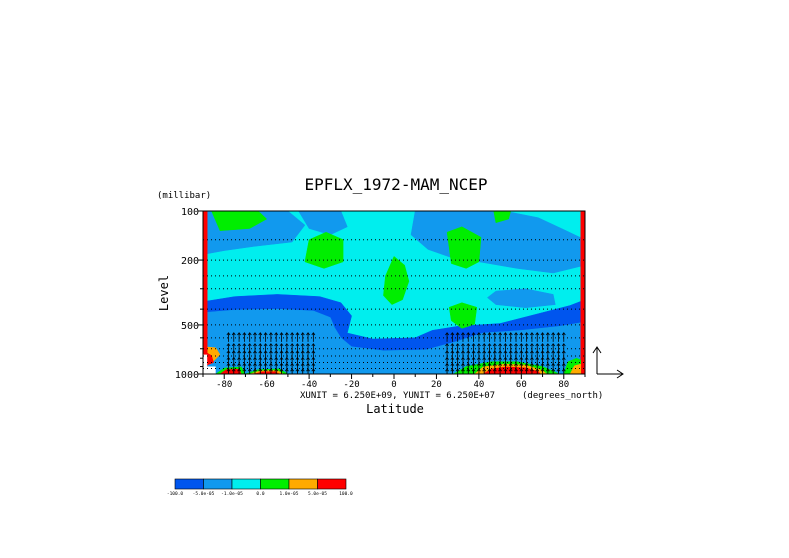  What do you see at coordinates (175, 494) in the screenshot?
I see `colorbar-label-0: -100.0` at bounding box center [175, 494].